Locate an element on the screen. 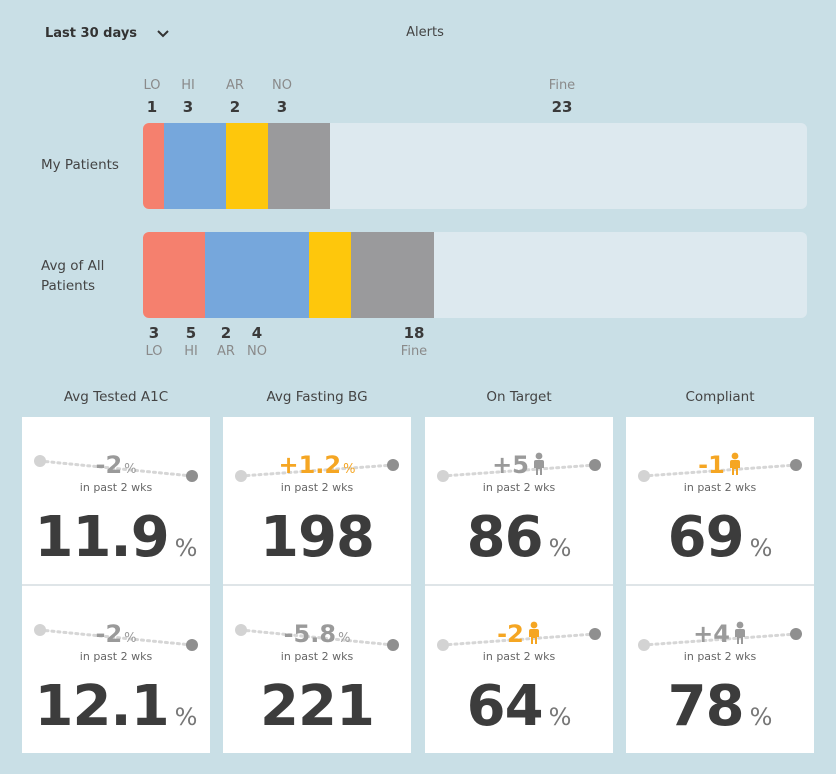 The image size is (836, 774). delta-value: -5.8% is located at coordinates (317, 636).